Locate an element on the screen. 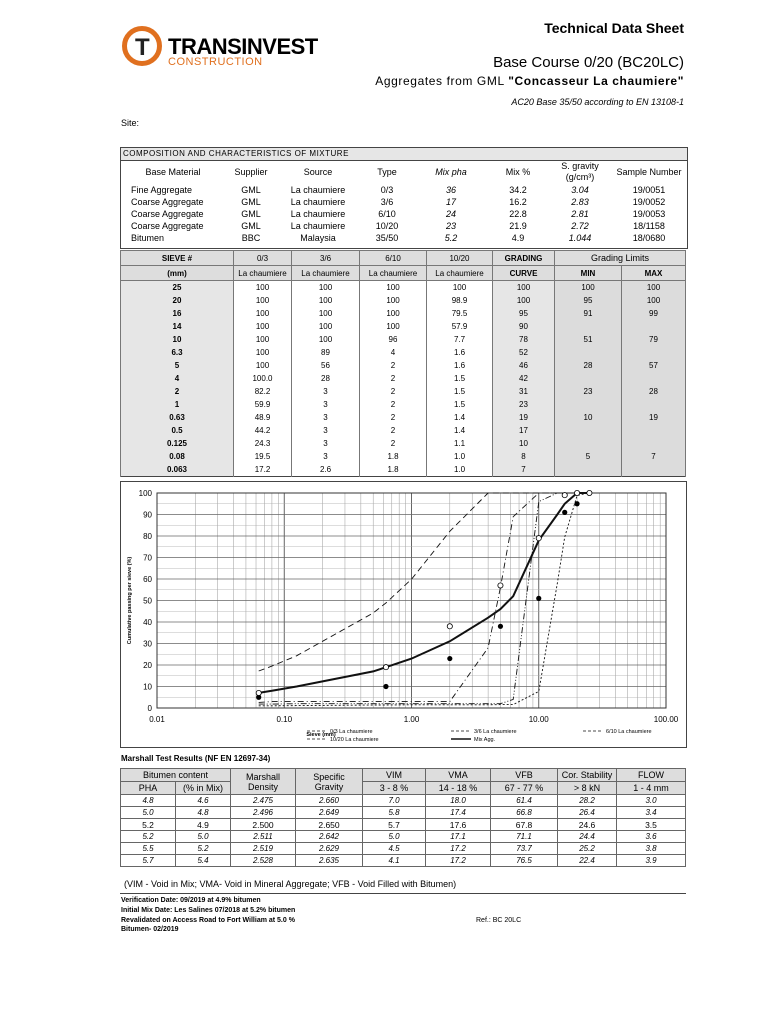 This screenshot has width=768, height=1024. sieve-row: 6.3 100 89 4 1.6 52 is located at coordinates (403, 352).